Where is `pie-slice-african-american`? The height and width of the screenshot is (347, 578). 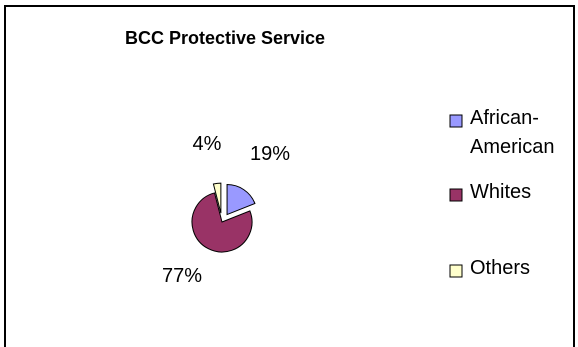 pie-slice-african-american is located at coordinates (241, 200).